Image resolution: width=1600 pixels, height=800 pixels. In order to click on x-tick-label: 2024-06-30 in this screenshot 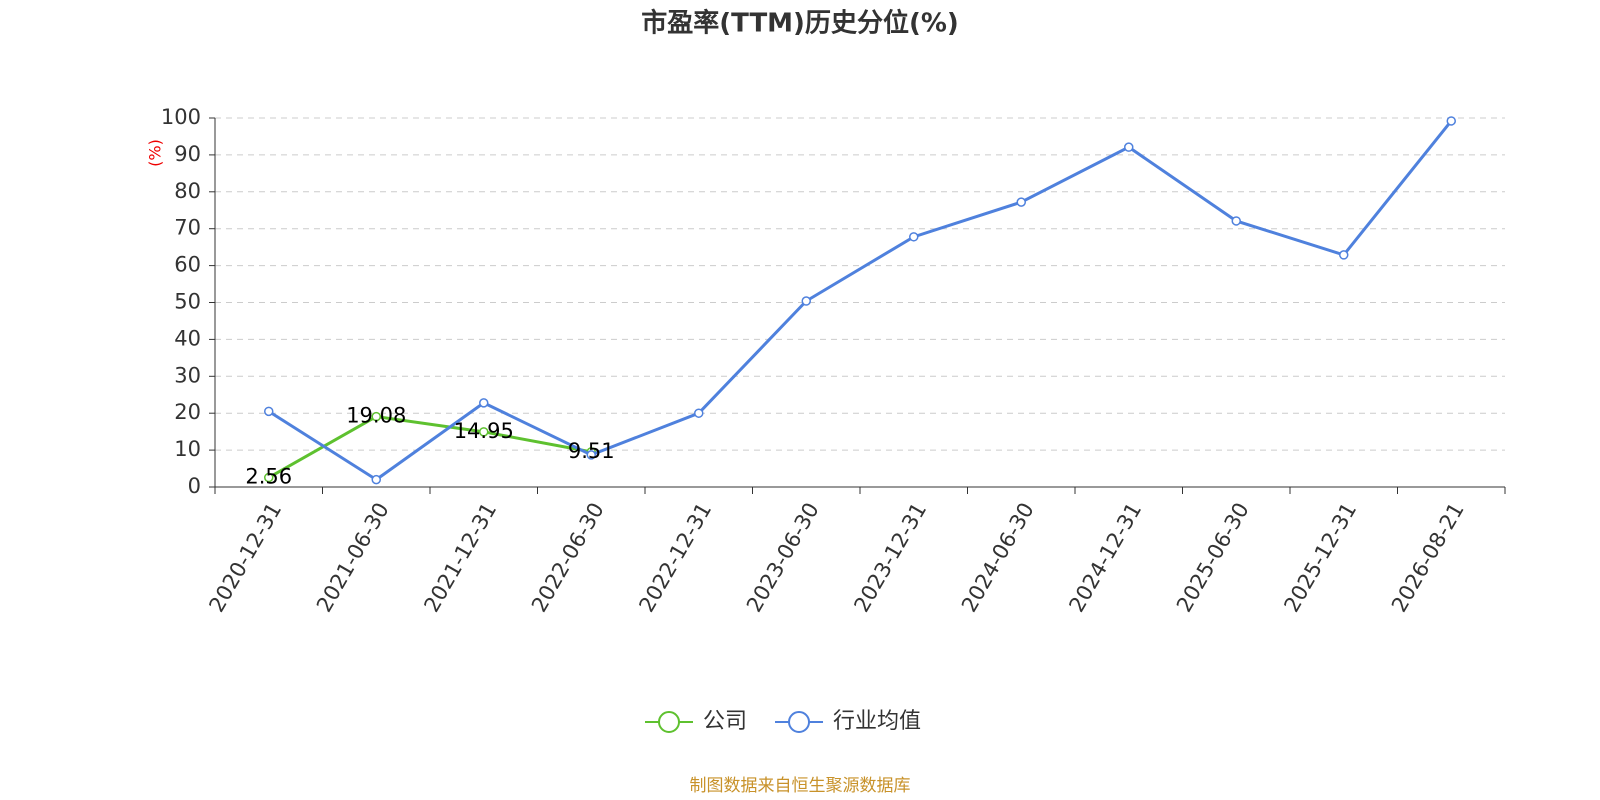, I will do `click(998, 558)`.